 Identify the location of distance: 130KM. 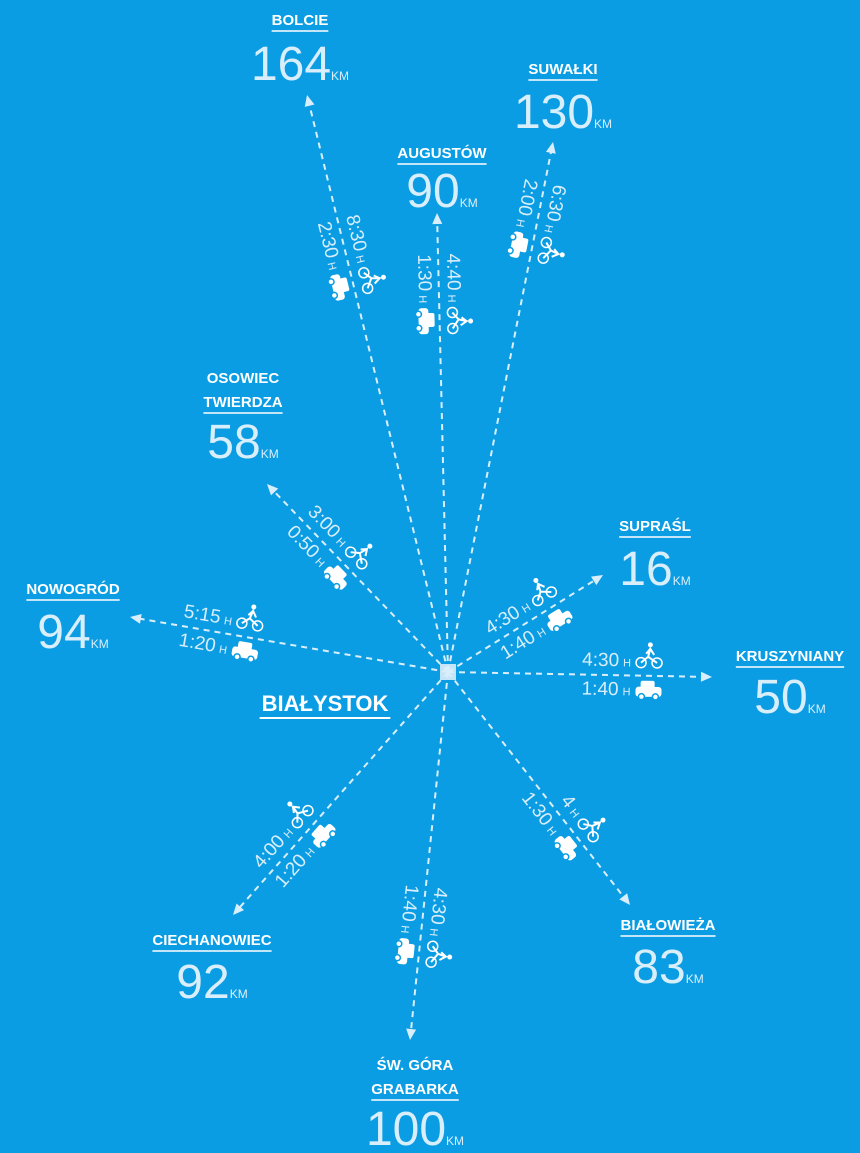
(563, 112).